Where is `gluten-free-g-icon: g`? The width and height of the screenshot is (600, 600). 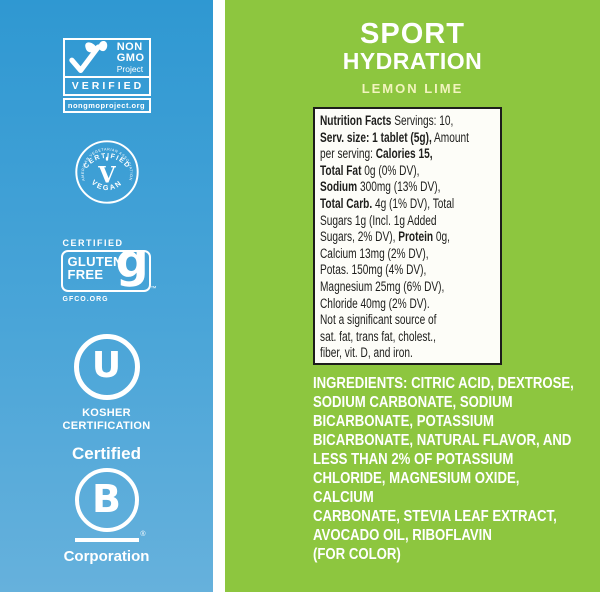
gluten-free-g-icon: g is located at coordinates (132, 261).